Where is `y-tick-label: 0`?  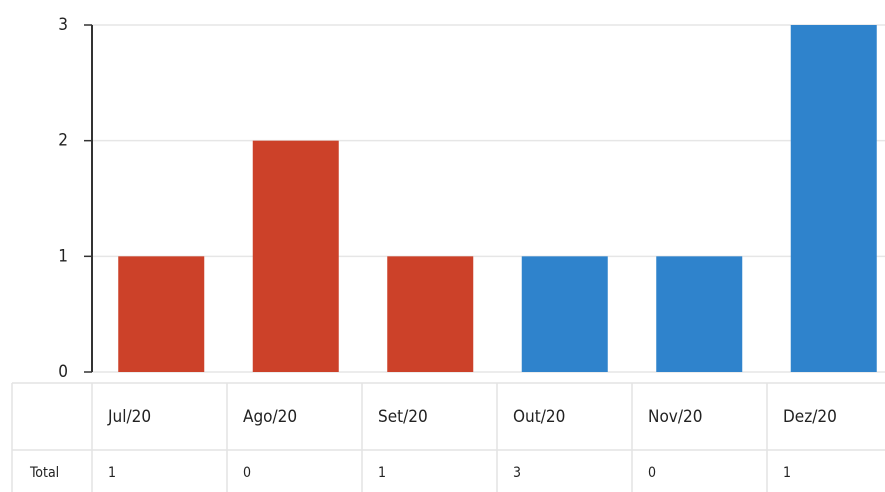
y-tick-label: 0 is located at coordinates (63, 372).